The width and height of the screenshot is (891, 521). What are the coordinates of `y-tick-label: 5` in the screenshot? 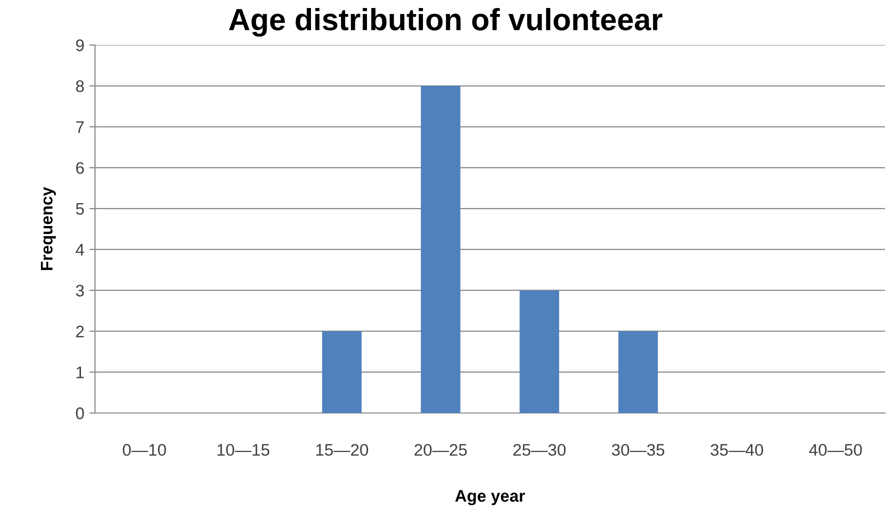 It's located at (80, 209).